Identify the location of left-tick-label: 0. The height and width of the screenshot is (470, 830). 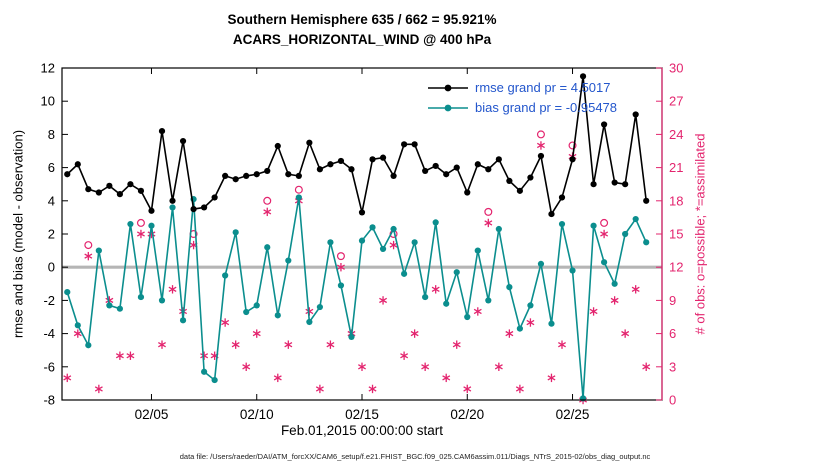
(51, 267).